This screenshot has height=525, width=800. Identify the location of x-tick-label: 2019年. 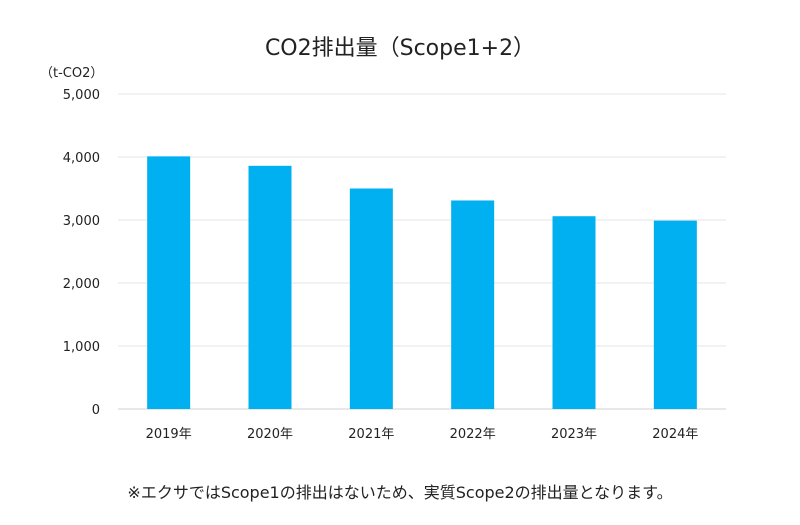
(169, 434).